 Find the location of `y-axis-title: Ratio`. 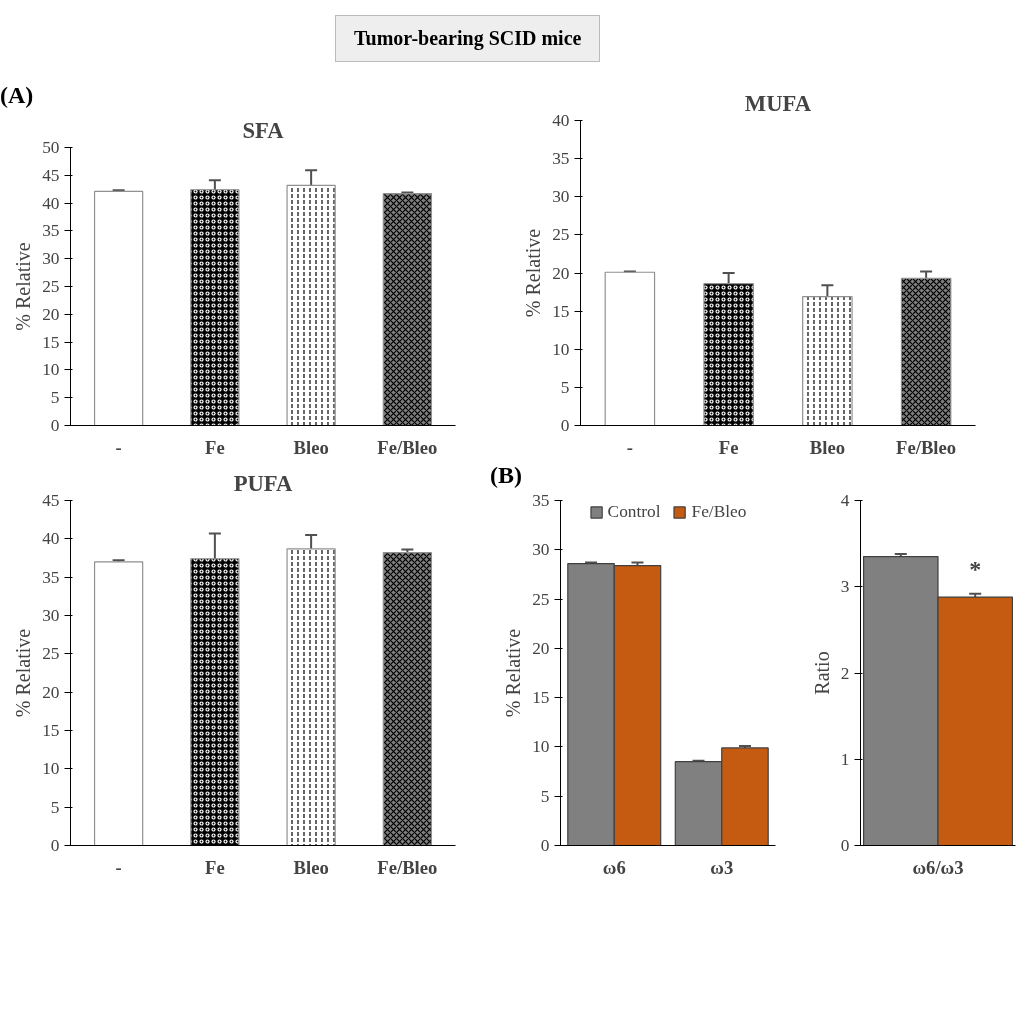

y-axis-title: Ratio is located at coordinates (821, 673).